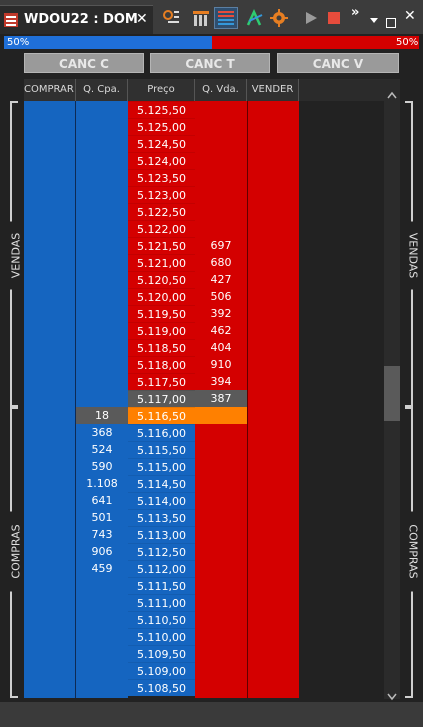 This screenshot has width=423, height=727. Describe the element at coordinates (161, 364) in the screenshot. I see `price-cell: 5.118,00` at that location.